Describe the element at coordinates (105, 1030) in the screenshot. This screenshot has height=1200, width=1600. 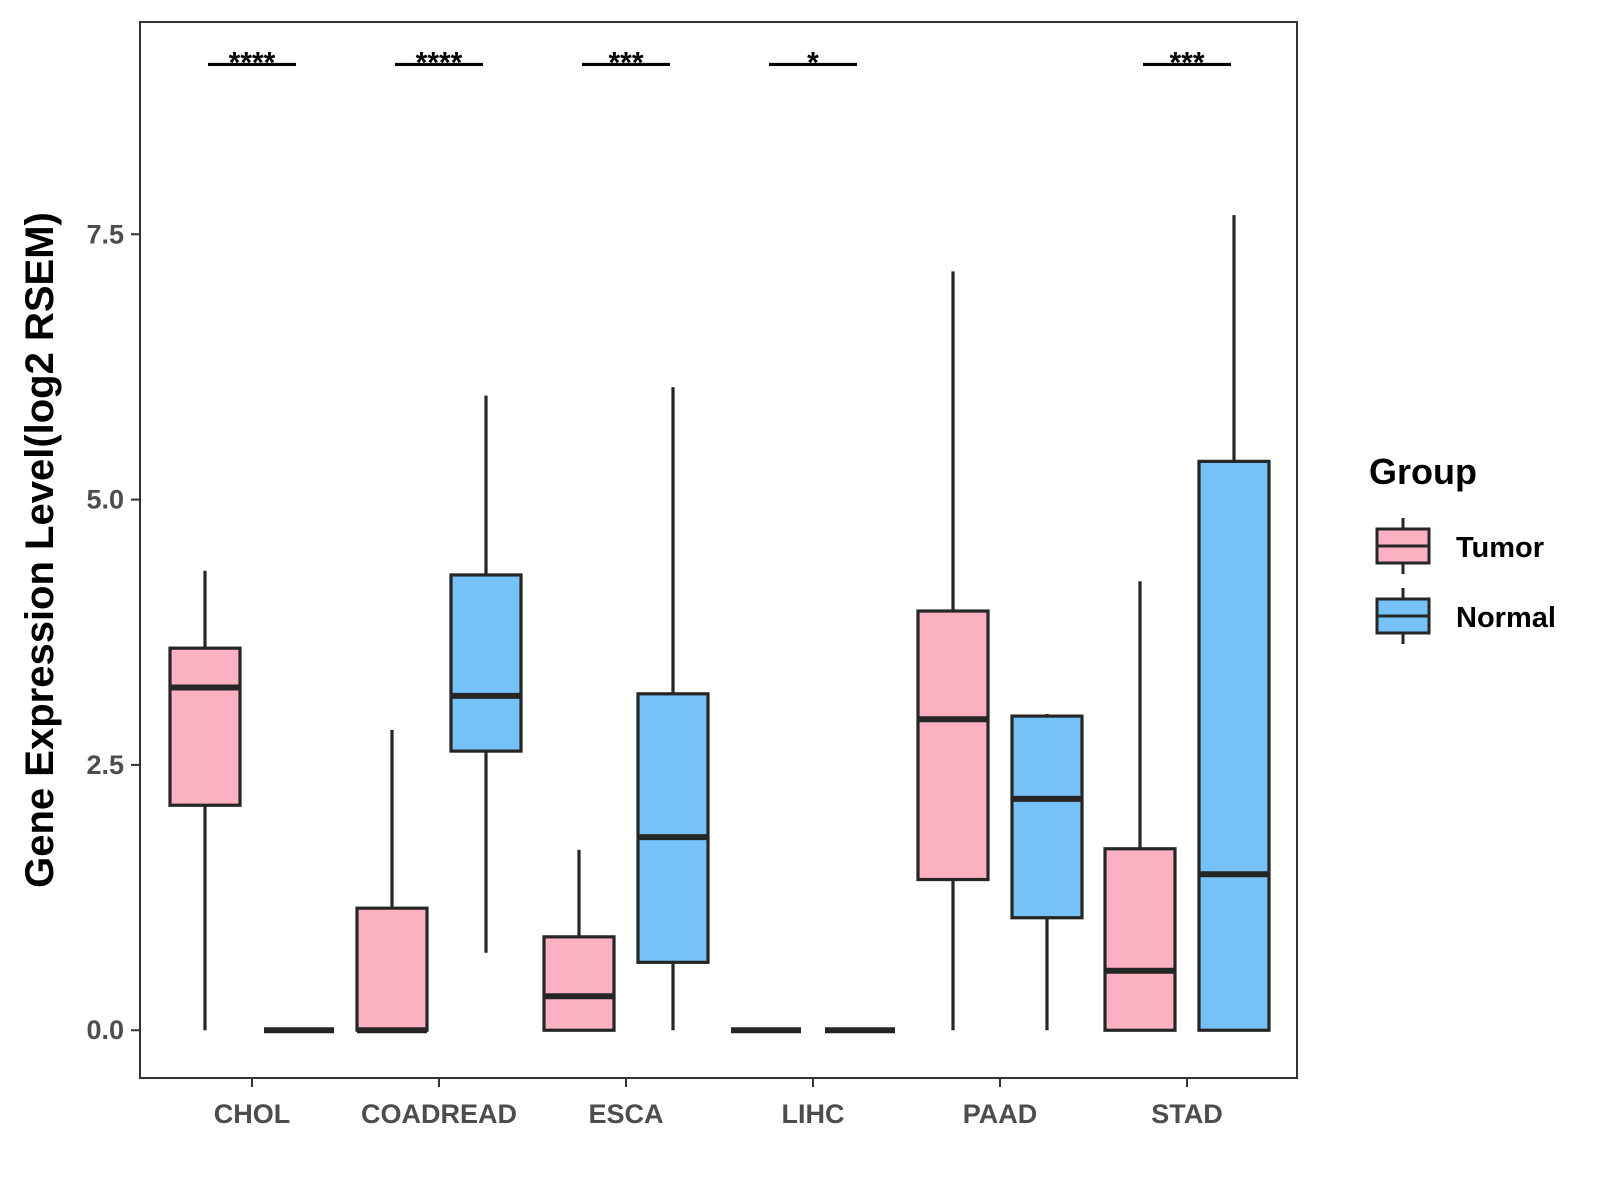
I see `y-tick-label: 0.0` at that location.